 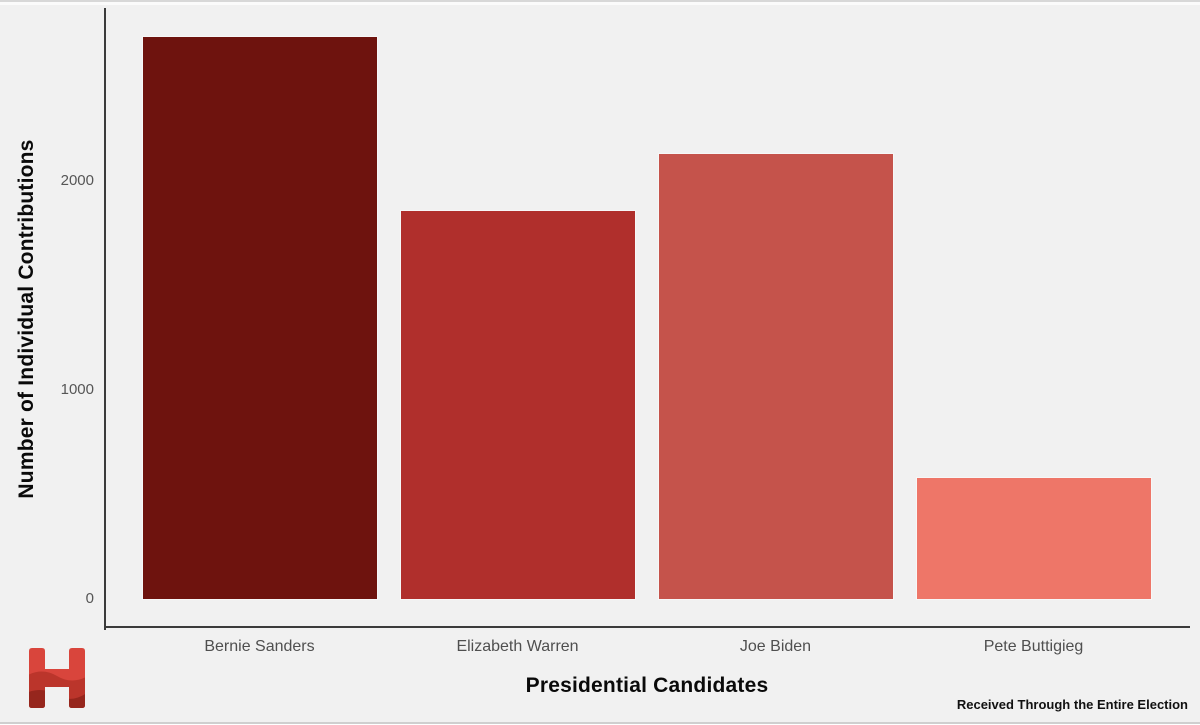 What do you see at coordinates (600, 723) in the screenshot?
I see `window-bottom-edge` at bounding box center [600, 723].